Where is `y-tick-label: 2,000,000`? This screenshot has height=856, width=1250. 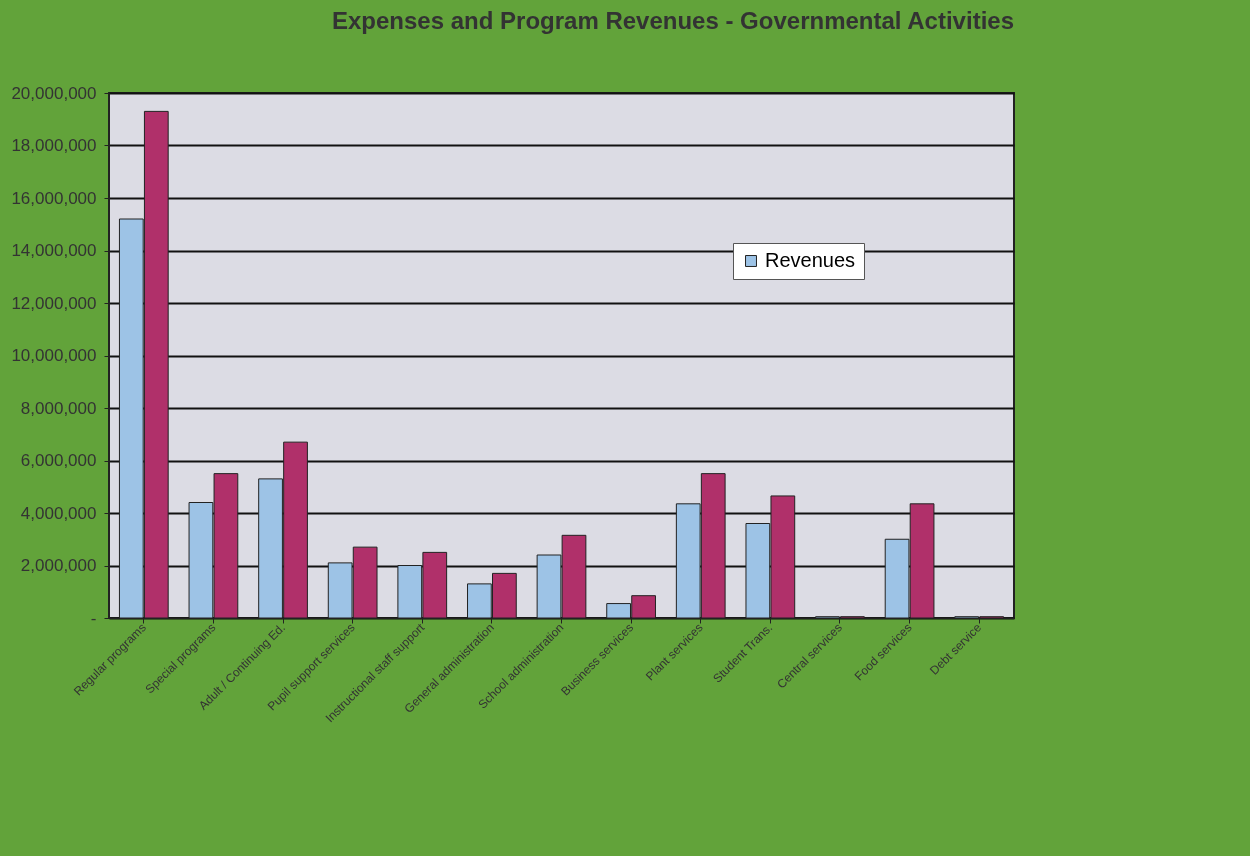 y-tick-label: 2,000,000 is located at coordinates (58, 565).